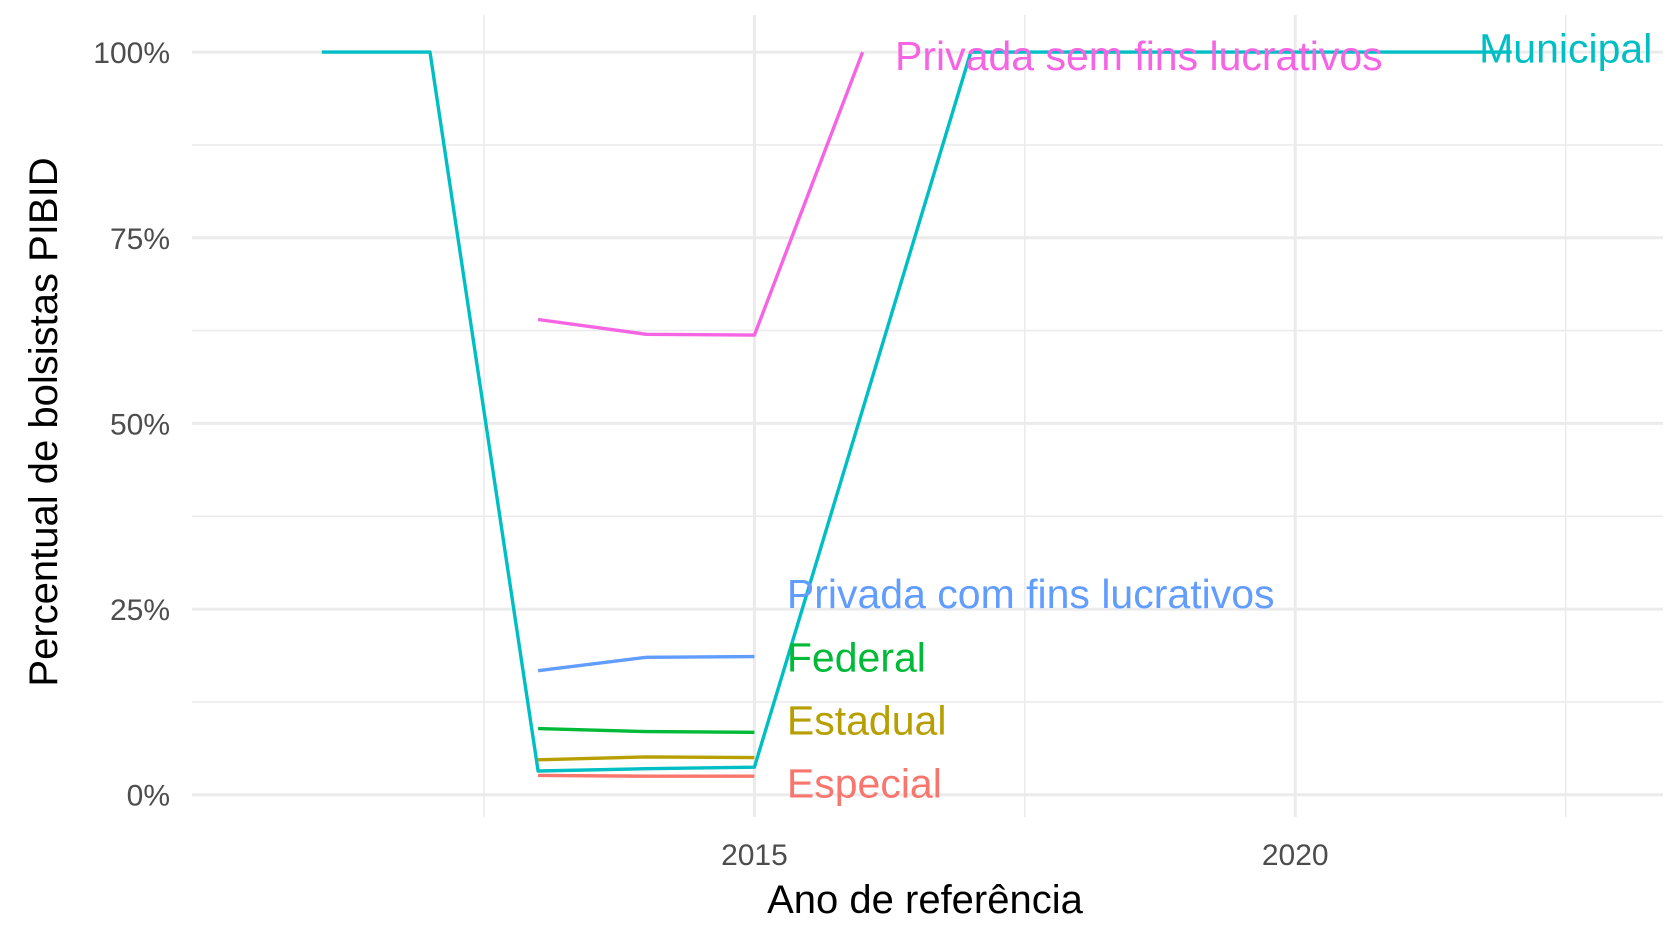 This screenshot has width=1680, height=945. I want to click on x-axis-title: Ano de referência, so click(925, 900).